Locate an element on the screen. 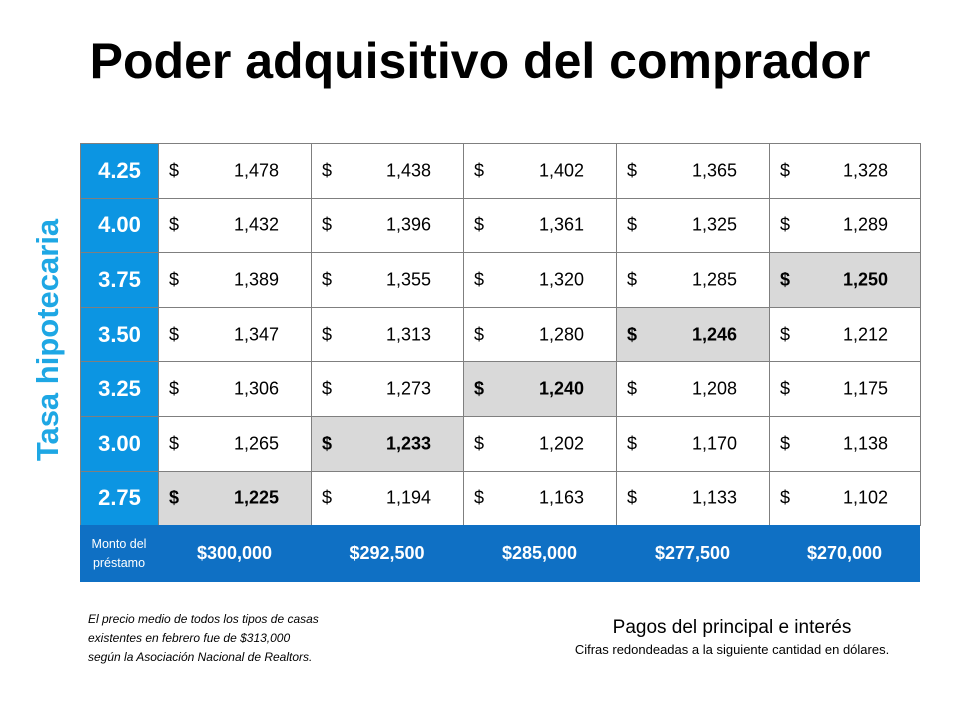 This screenshot has width=960, height=720. payment-amount: 1,133 is located at coordinates (714, 497).